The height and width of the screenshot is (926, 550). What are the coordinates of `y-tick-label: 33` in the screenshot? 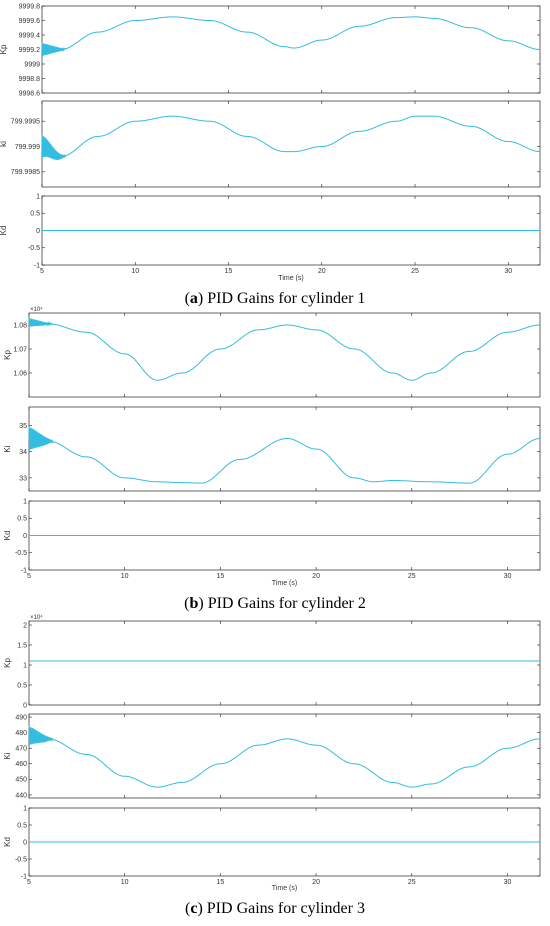 It's located at (23, 478).